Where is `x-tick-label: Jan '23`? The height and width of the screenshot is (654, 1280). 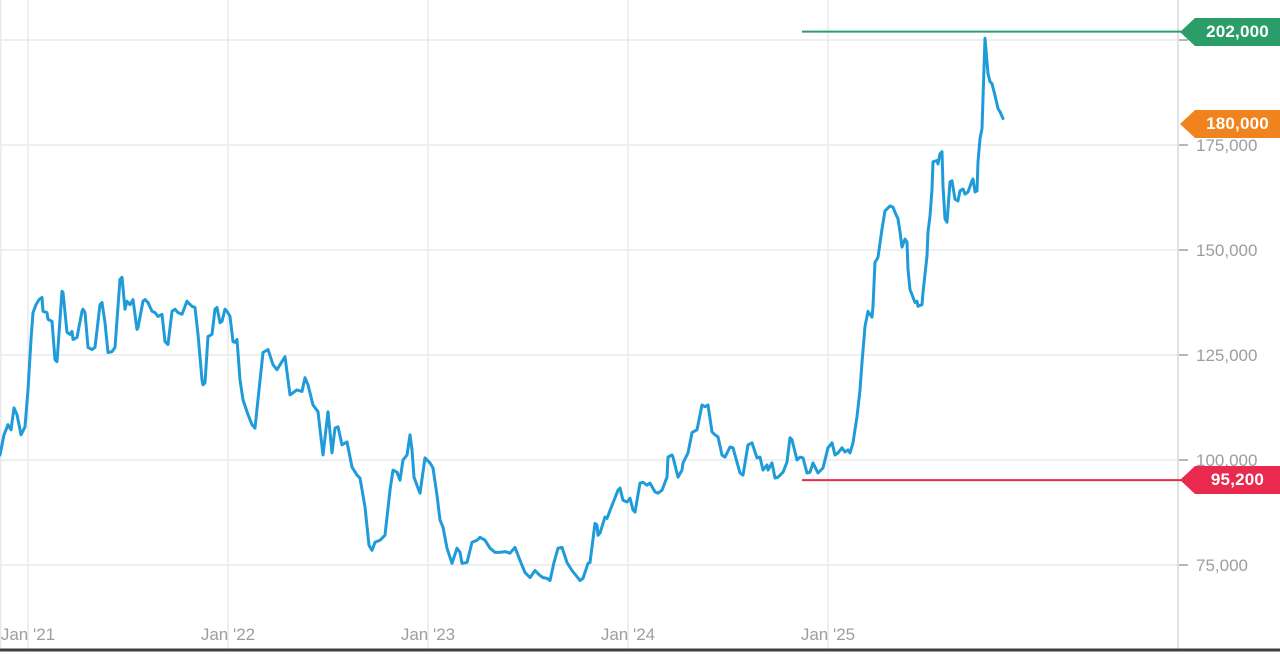
x-tick-label: Jan '23 is located at coordinates (428, 634).